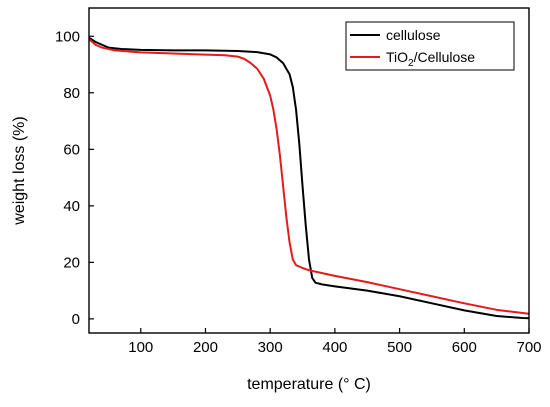 Image resolution: width=550 pixels, height=407 pixels. What do you see at coordinates (334, 347) in the screenshot?
I see `x-tick-label: 400` at bounding box center [334, 347].